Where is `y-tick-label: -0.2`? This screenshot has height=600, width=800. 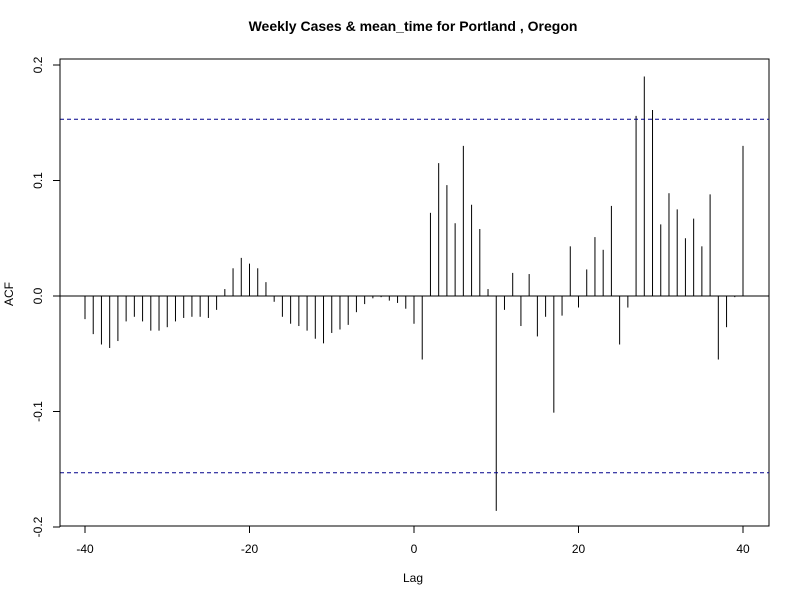 y-tick-label: -0.2 is located at coordinates (38, 526).